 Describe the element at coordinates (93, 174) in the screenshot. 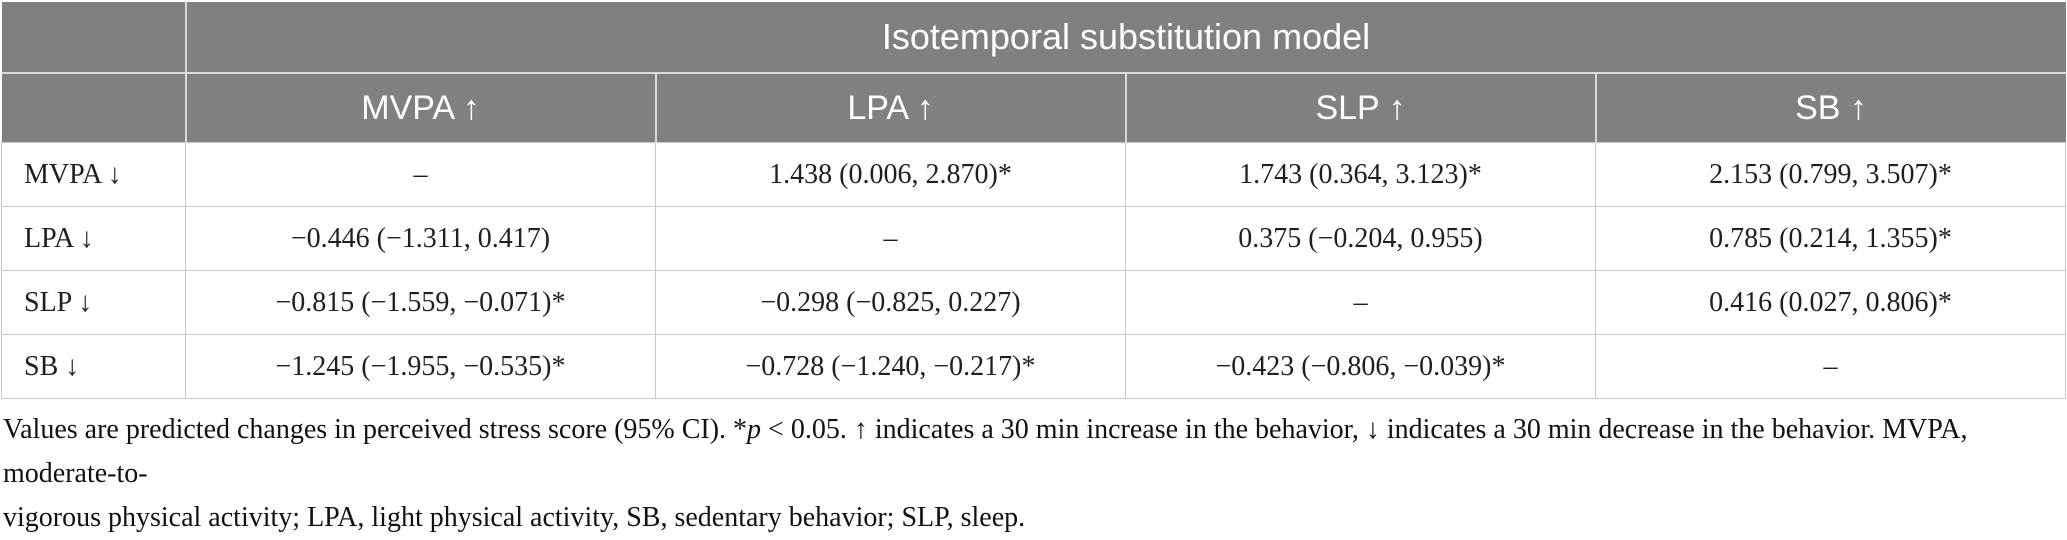

I see `row-label: MVPA ↓` at that location.